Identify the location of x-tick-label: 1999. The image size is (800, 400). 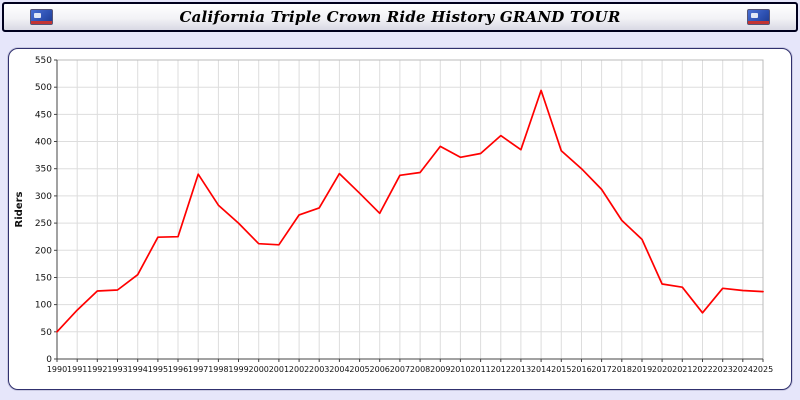
(238, 369).